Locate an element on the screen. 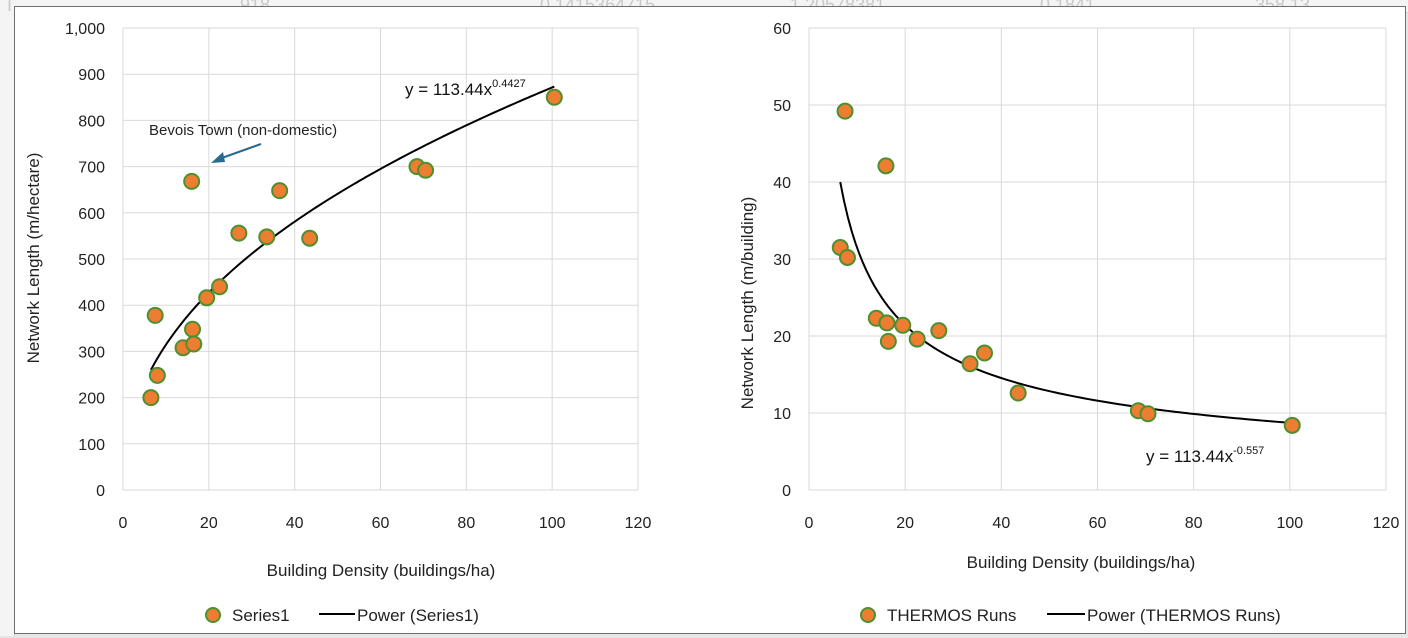  y-tick-label: 400 is located at coordinates (91, 306).